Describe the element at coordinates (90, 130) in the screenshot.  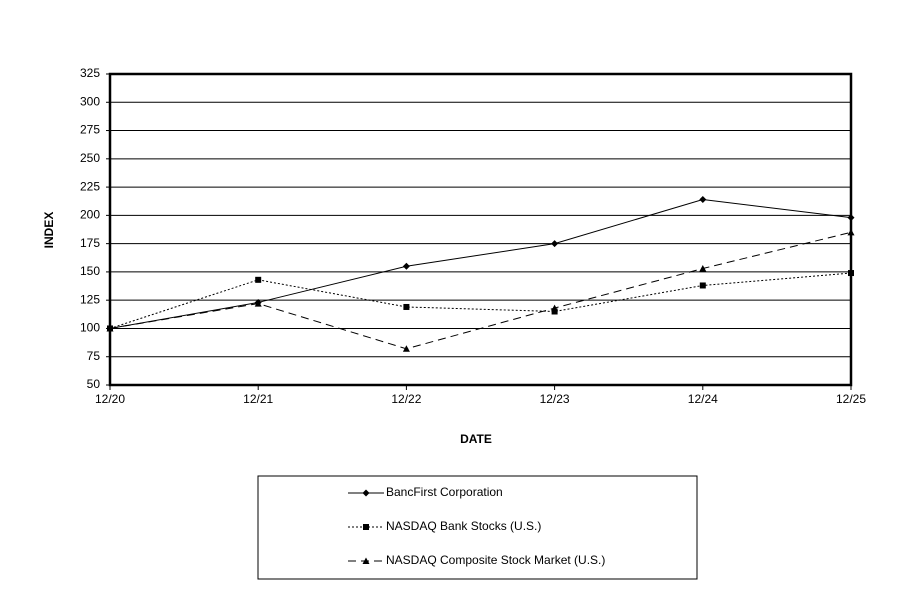
I see `y-tick-label: 275` at that location.